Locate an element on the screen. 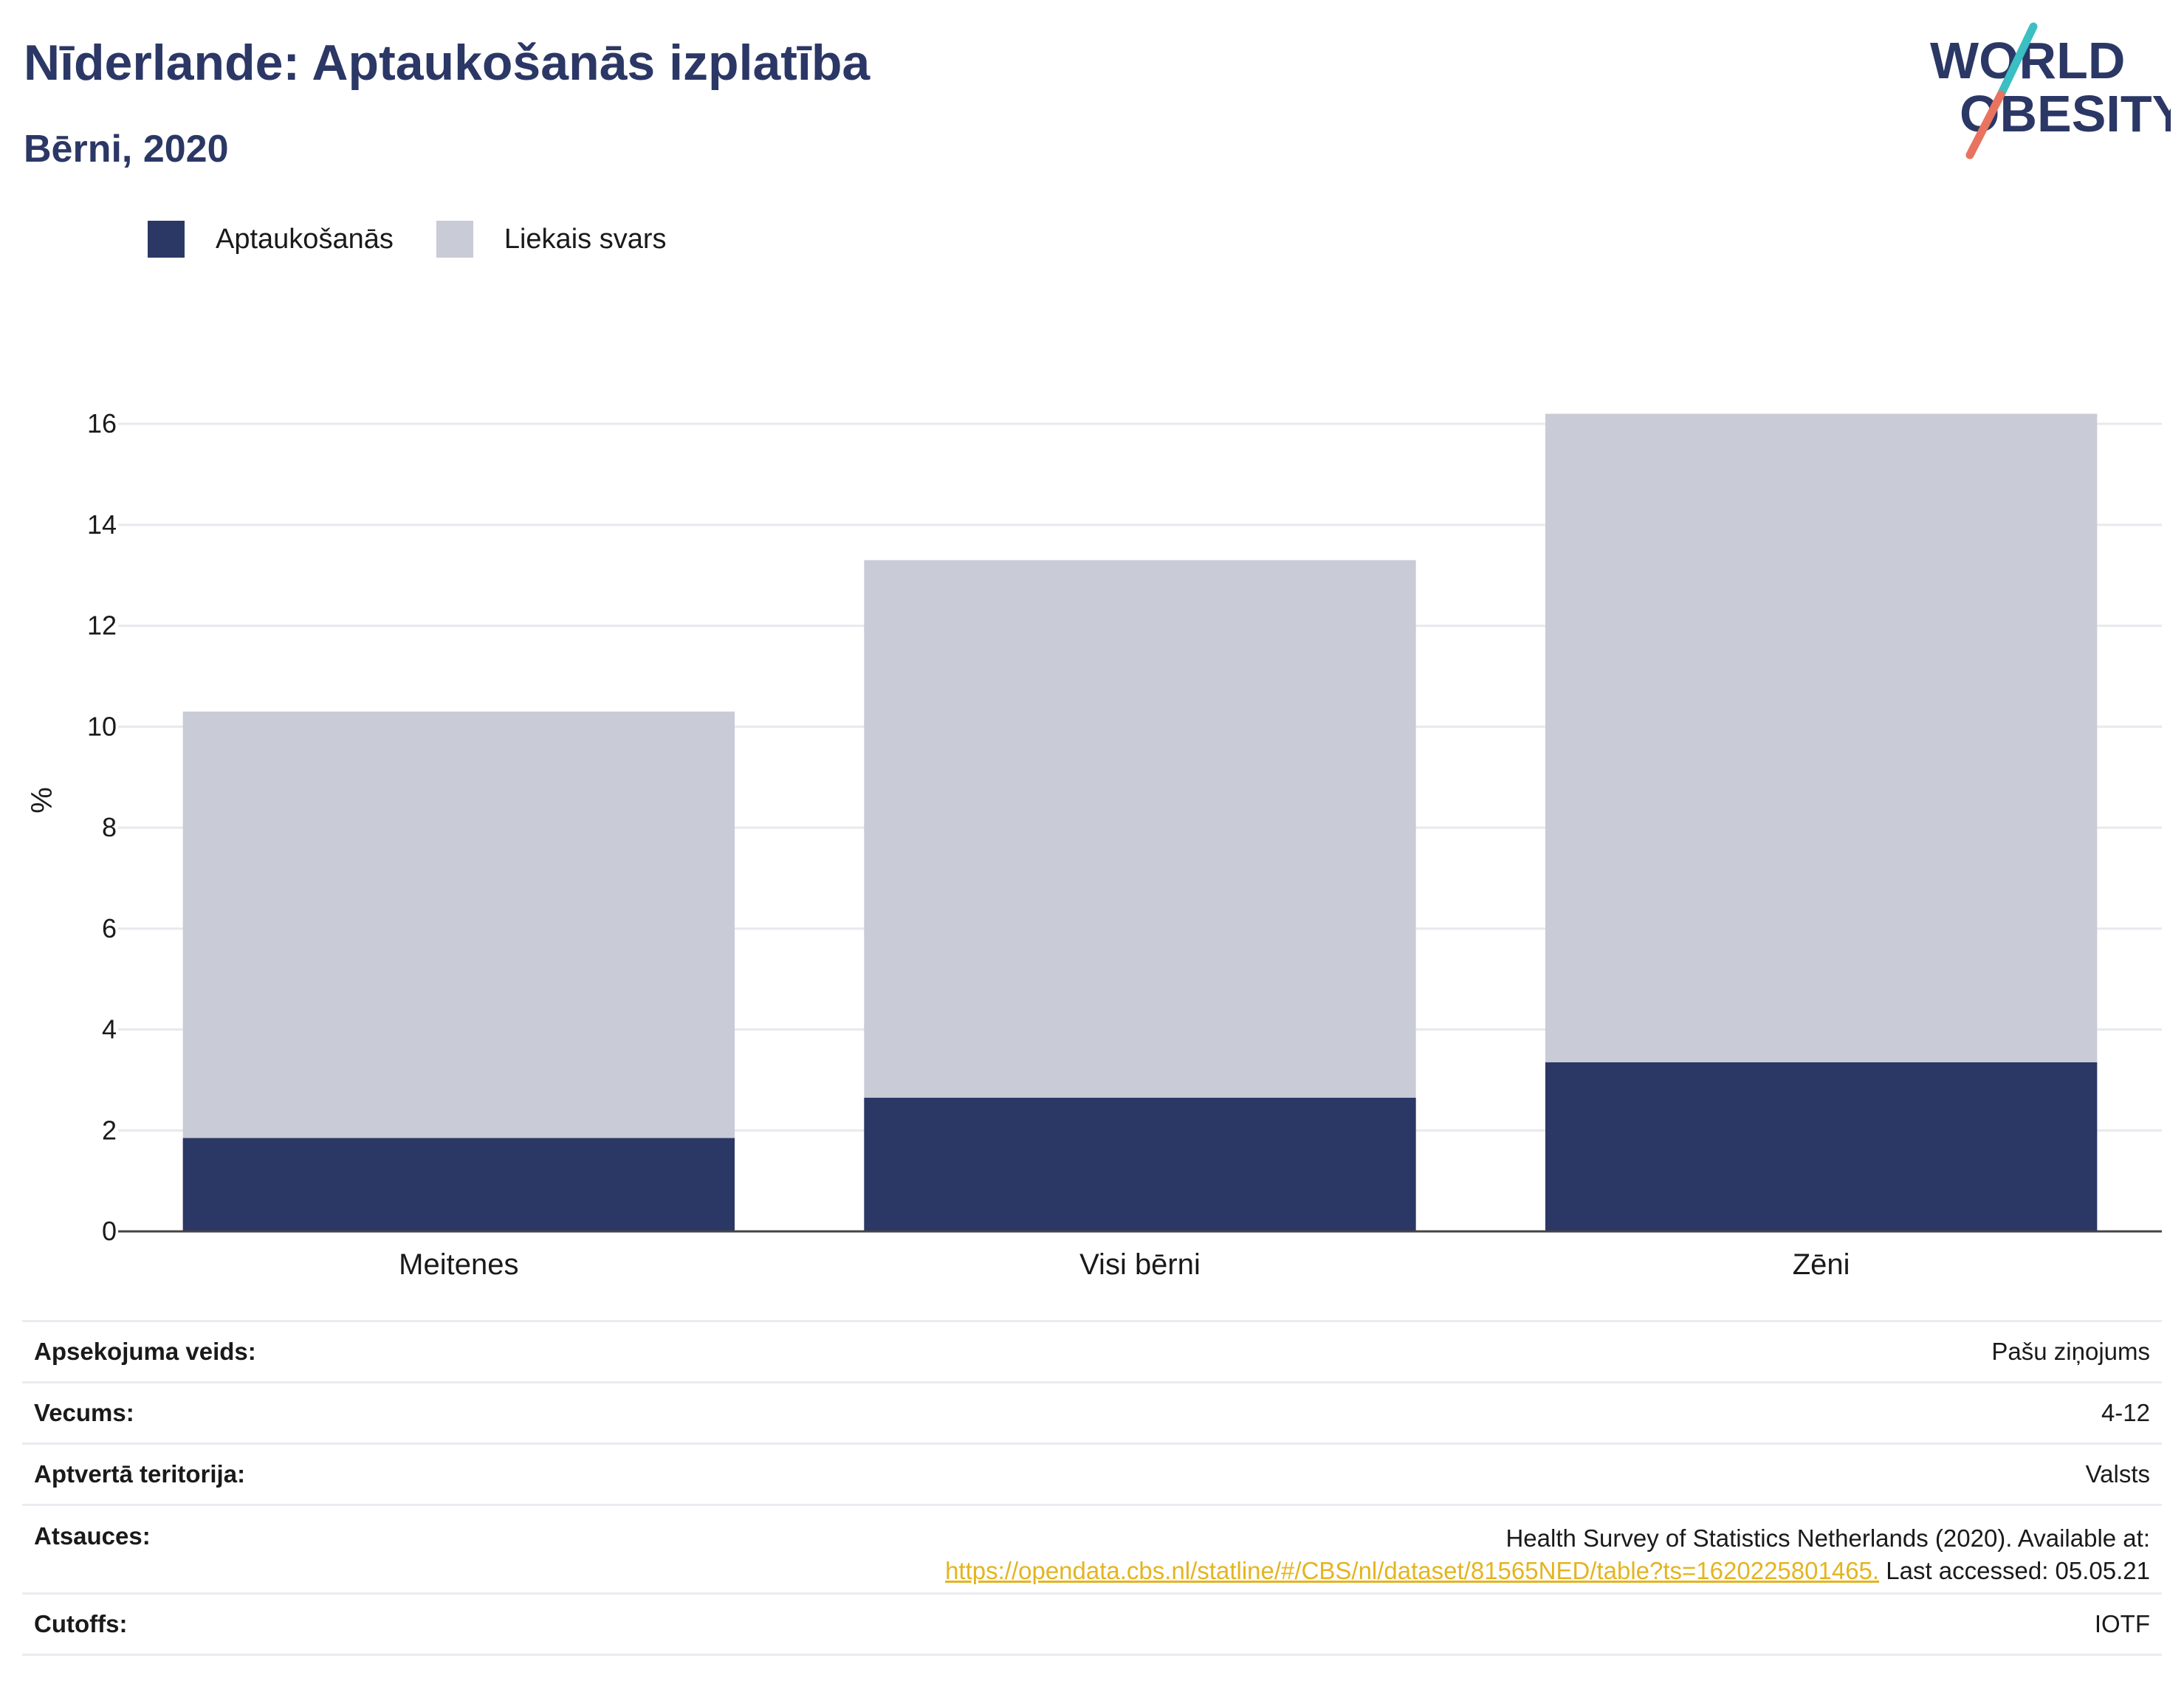 The width and height of the screenshot is (2184, 1695). logo-slash-coral is located at coordinates (1985, 124).